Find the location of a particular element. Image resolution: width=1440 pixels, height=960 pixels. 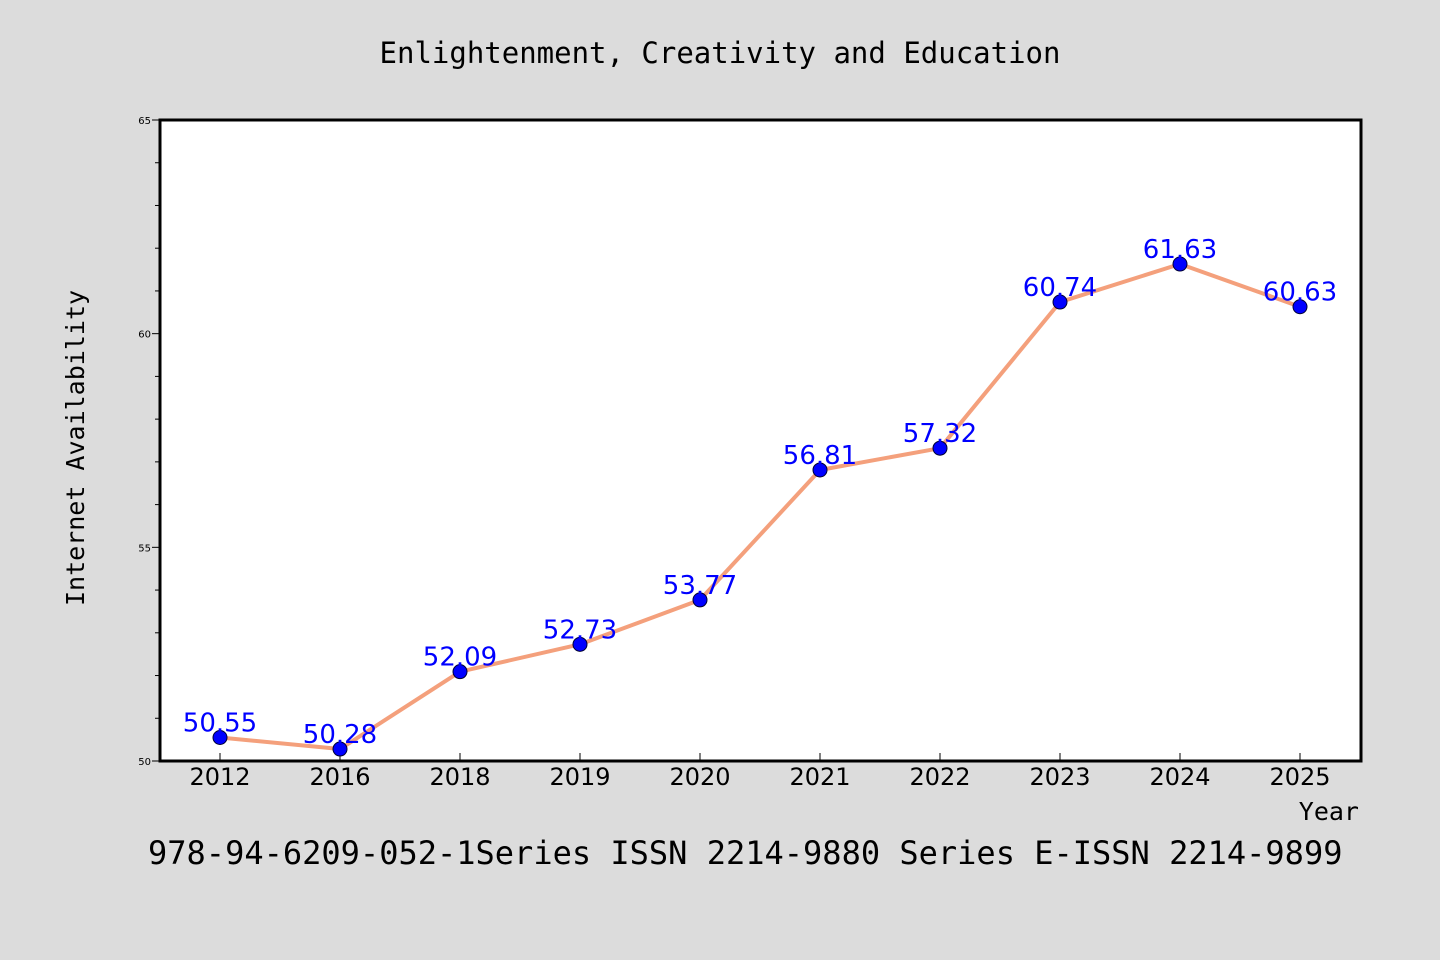

x-tick-label: 2024 is located at coordinates (1179, 777).